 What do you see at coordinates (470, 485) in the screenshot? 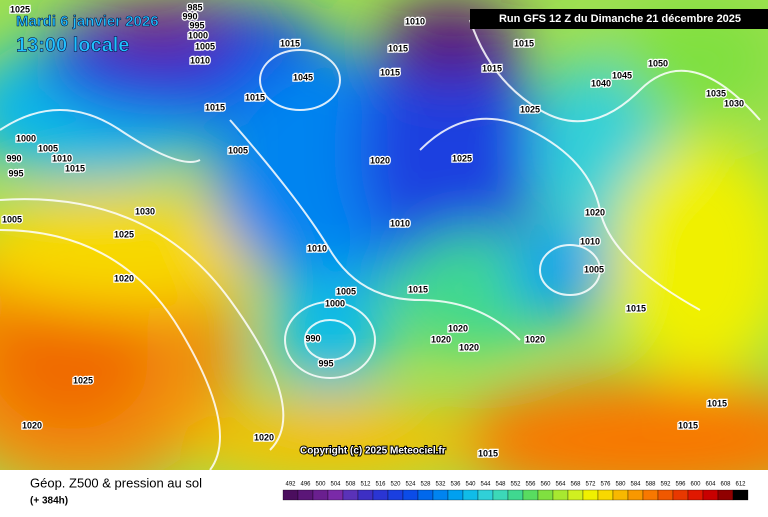
I see `legend-label: 540` at bounding box center [470, 485].